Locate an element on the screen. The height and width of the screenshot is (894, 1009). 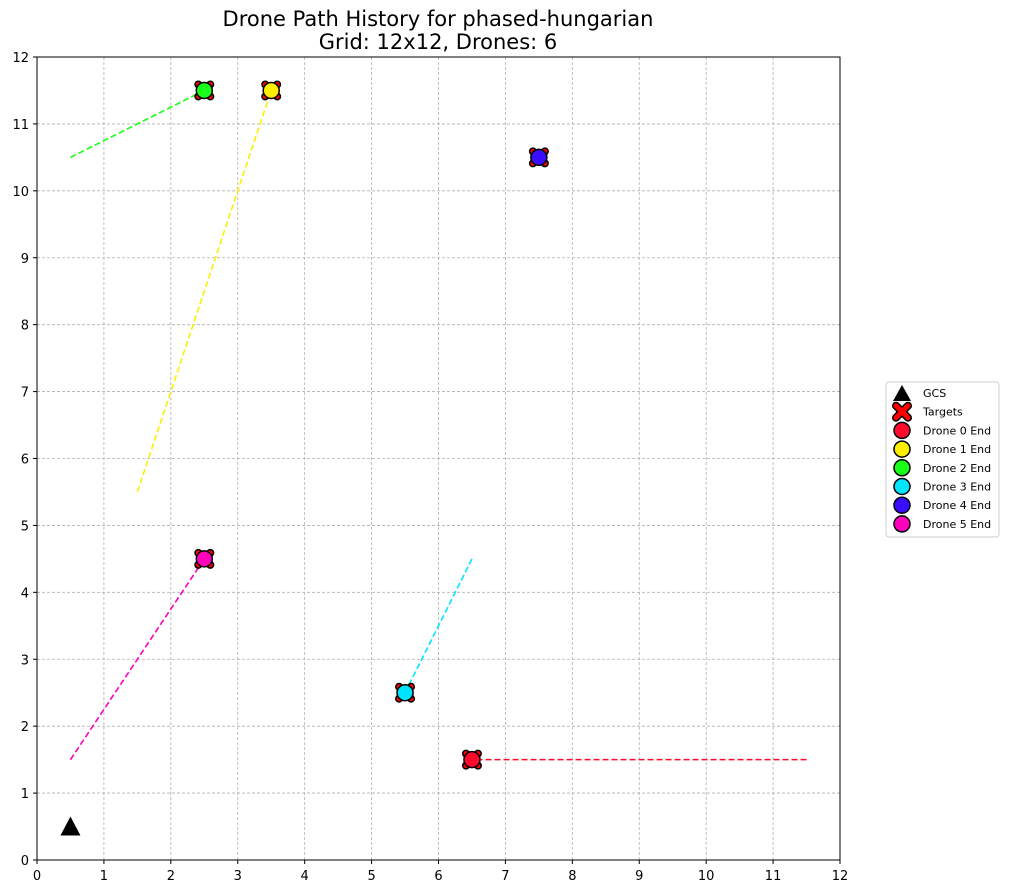
legend-targets-marker is located at coordinates (902, 411).